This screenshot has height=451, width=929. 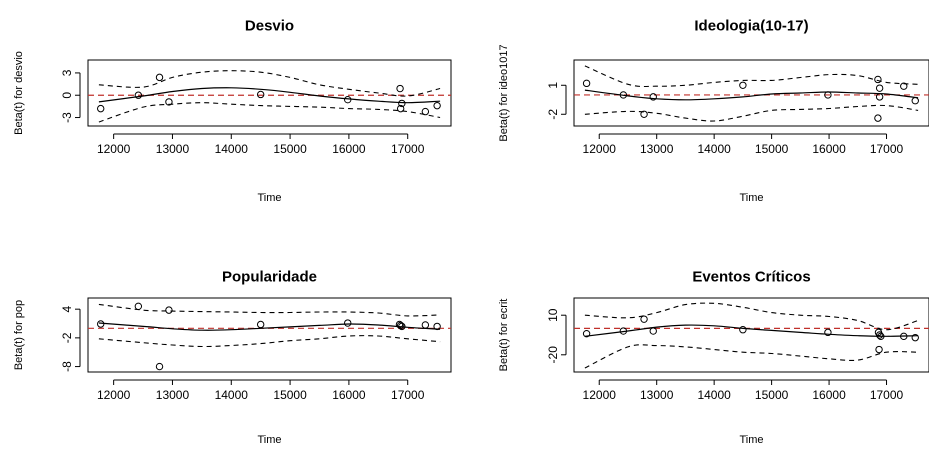 I want to click on y-tick-label: 1, so click(x=553, y=85).